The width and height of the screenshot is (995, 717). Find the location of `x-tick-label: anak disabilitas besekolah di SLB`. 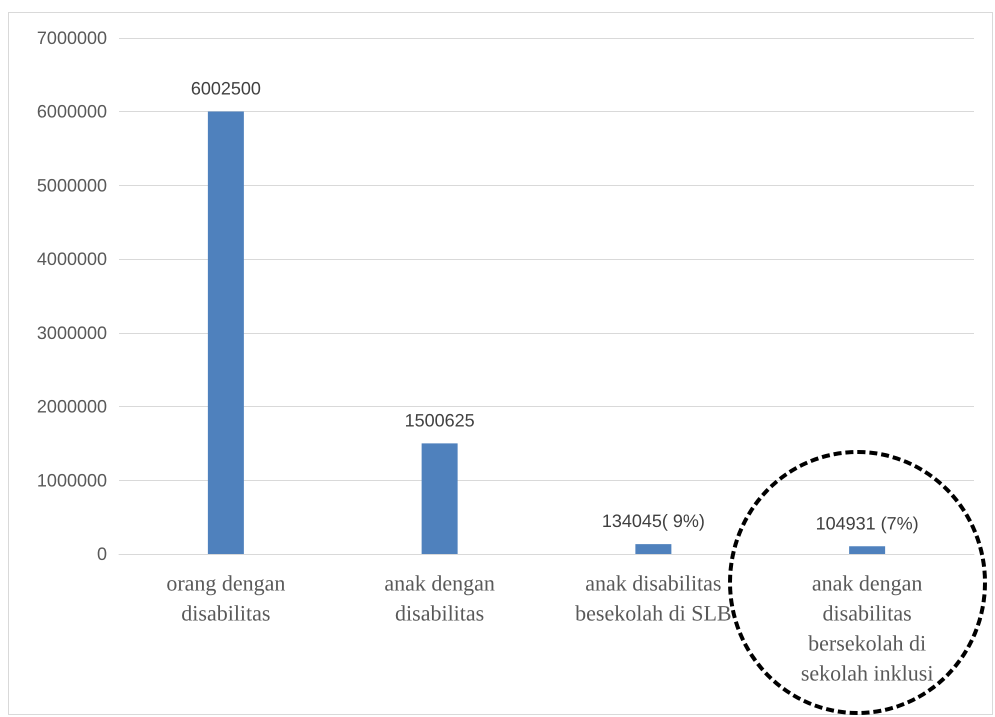

x-tick-label: anak disabilitas besekolah di SLB is located at coordinates (653, 598).